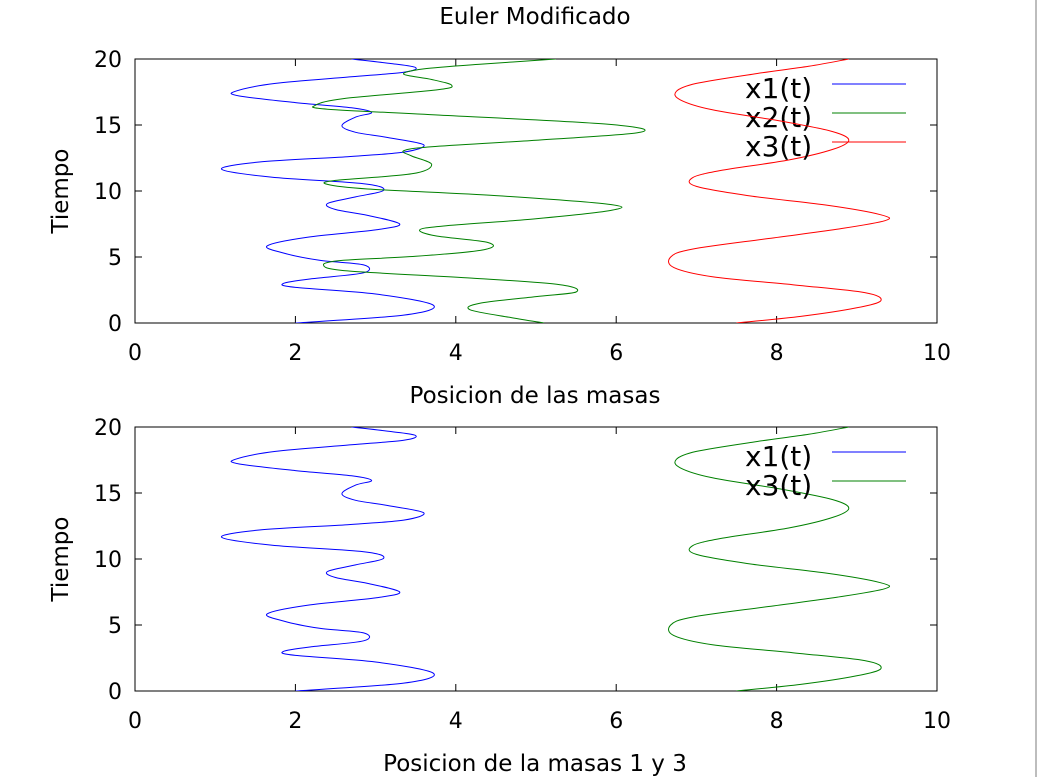  Describe the element at coordinates (779, 559) in the screenshot. I see `bottom-series-x3t-line` at that location.